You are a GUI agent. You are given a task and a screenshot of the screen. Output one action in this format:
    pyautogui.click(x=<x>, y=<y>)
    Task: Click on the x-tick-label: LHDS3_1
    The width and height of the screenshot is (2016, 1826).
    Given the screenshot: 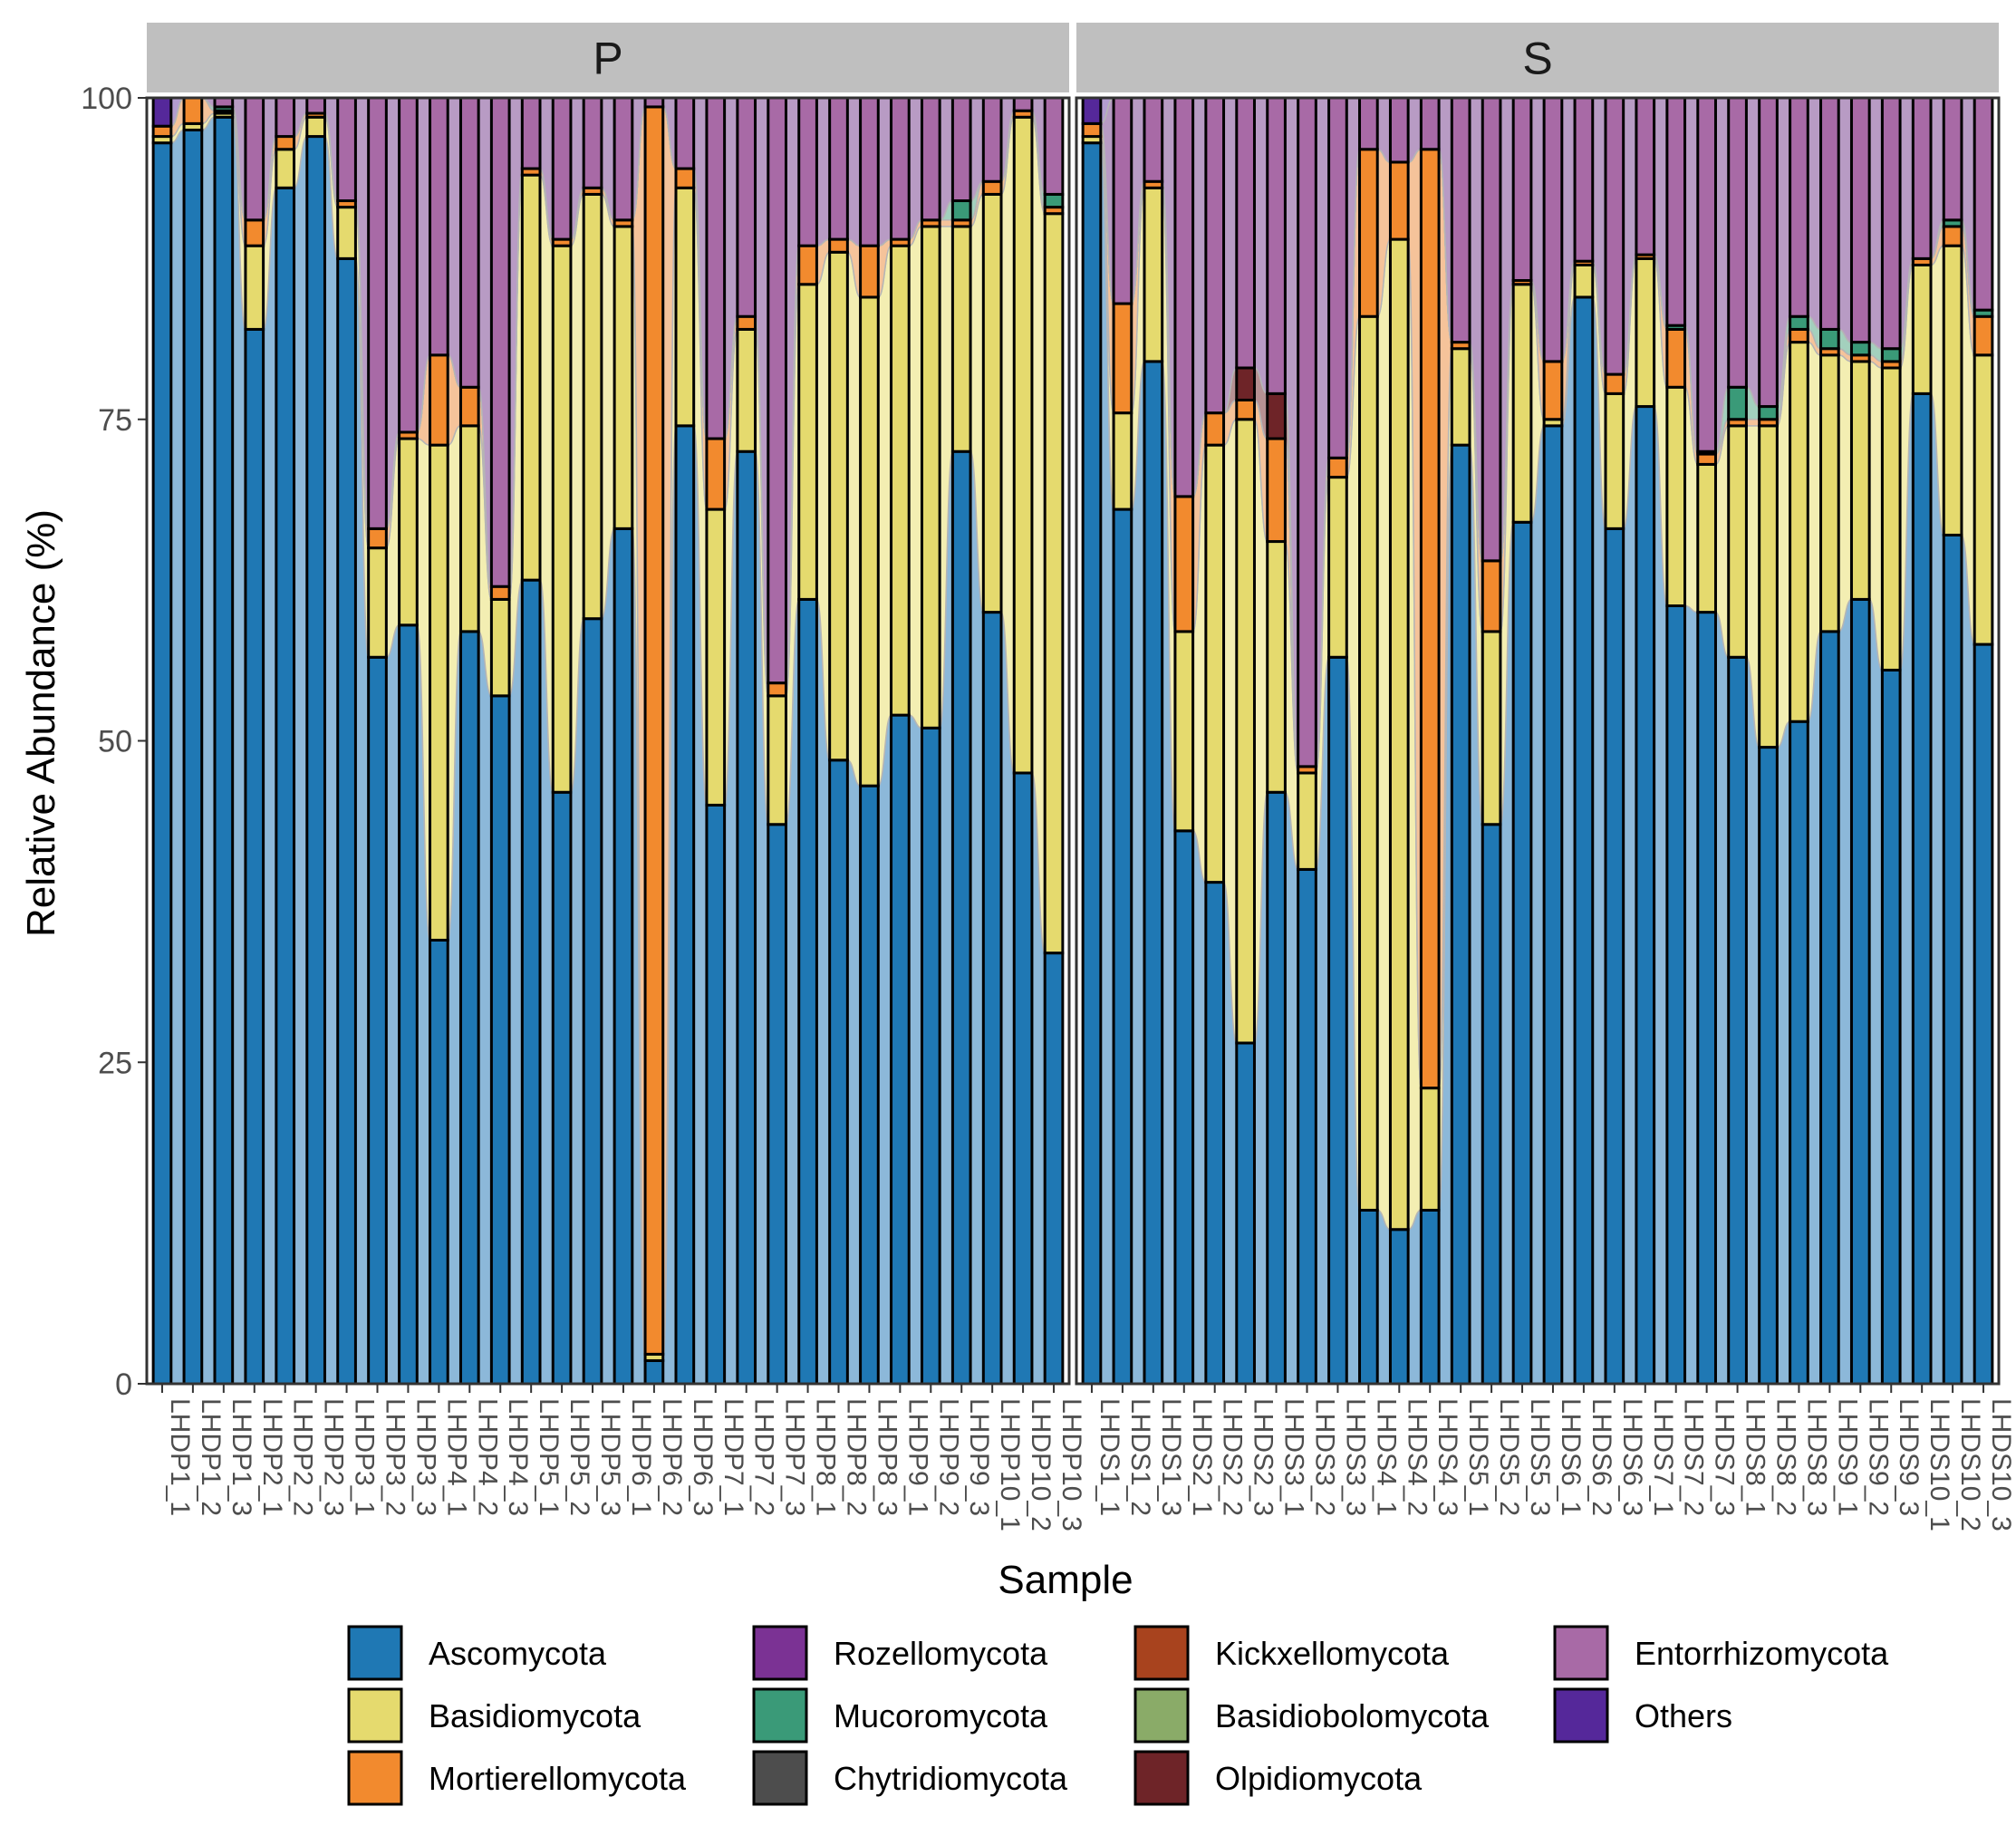 What is the action you would take?
    pyautogui.click(x=1294, y=1457)
    